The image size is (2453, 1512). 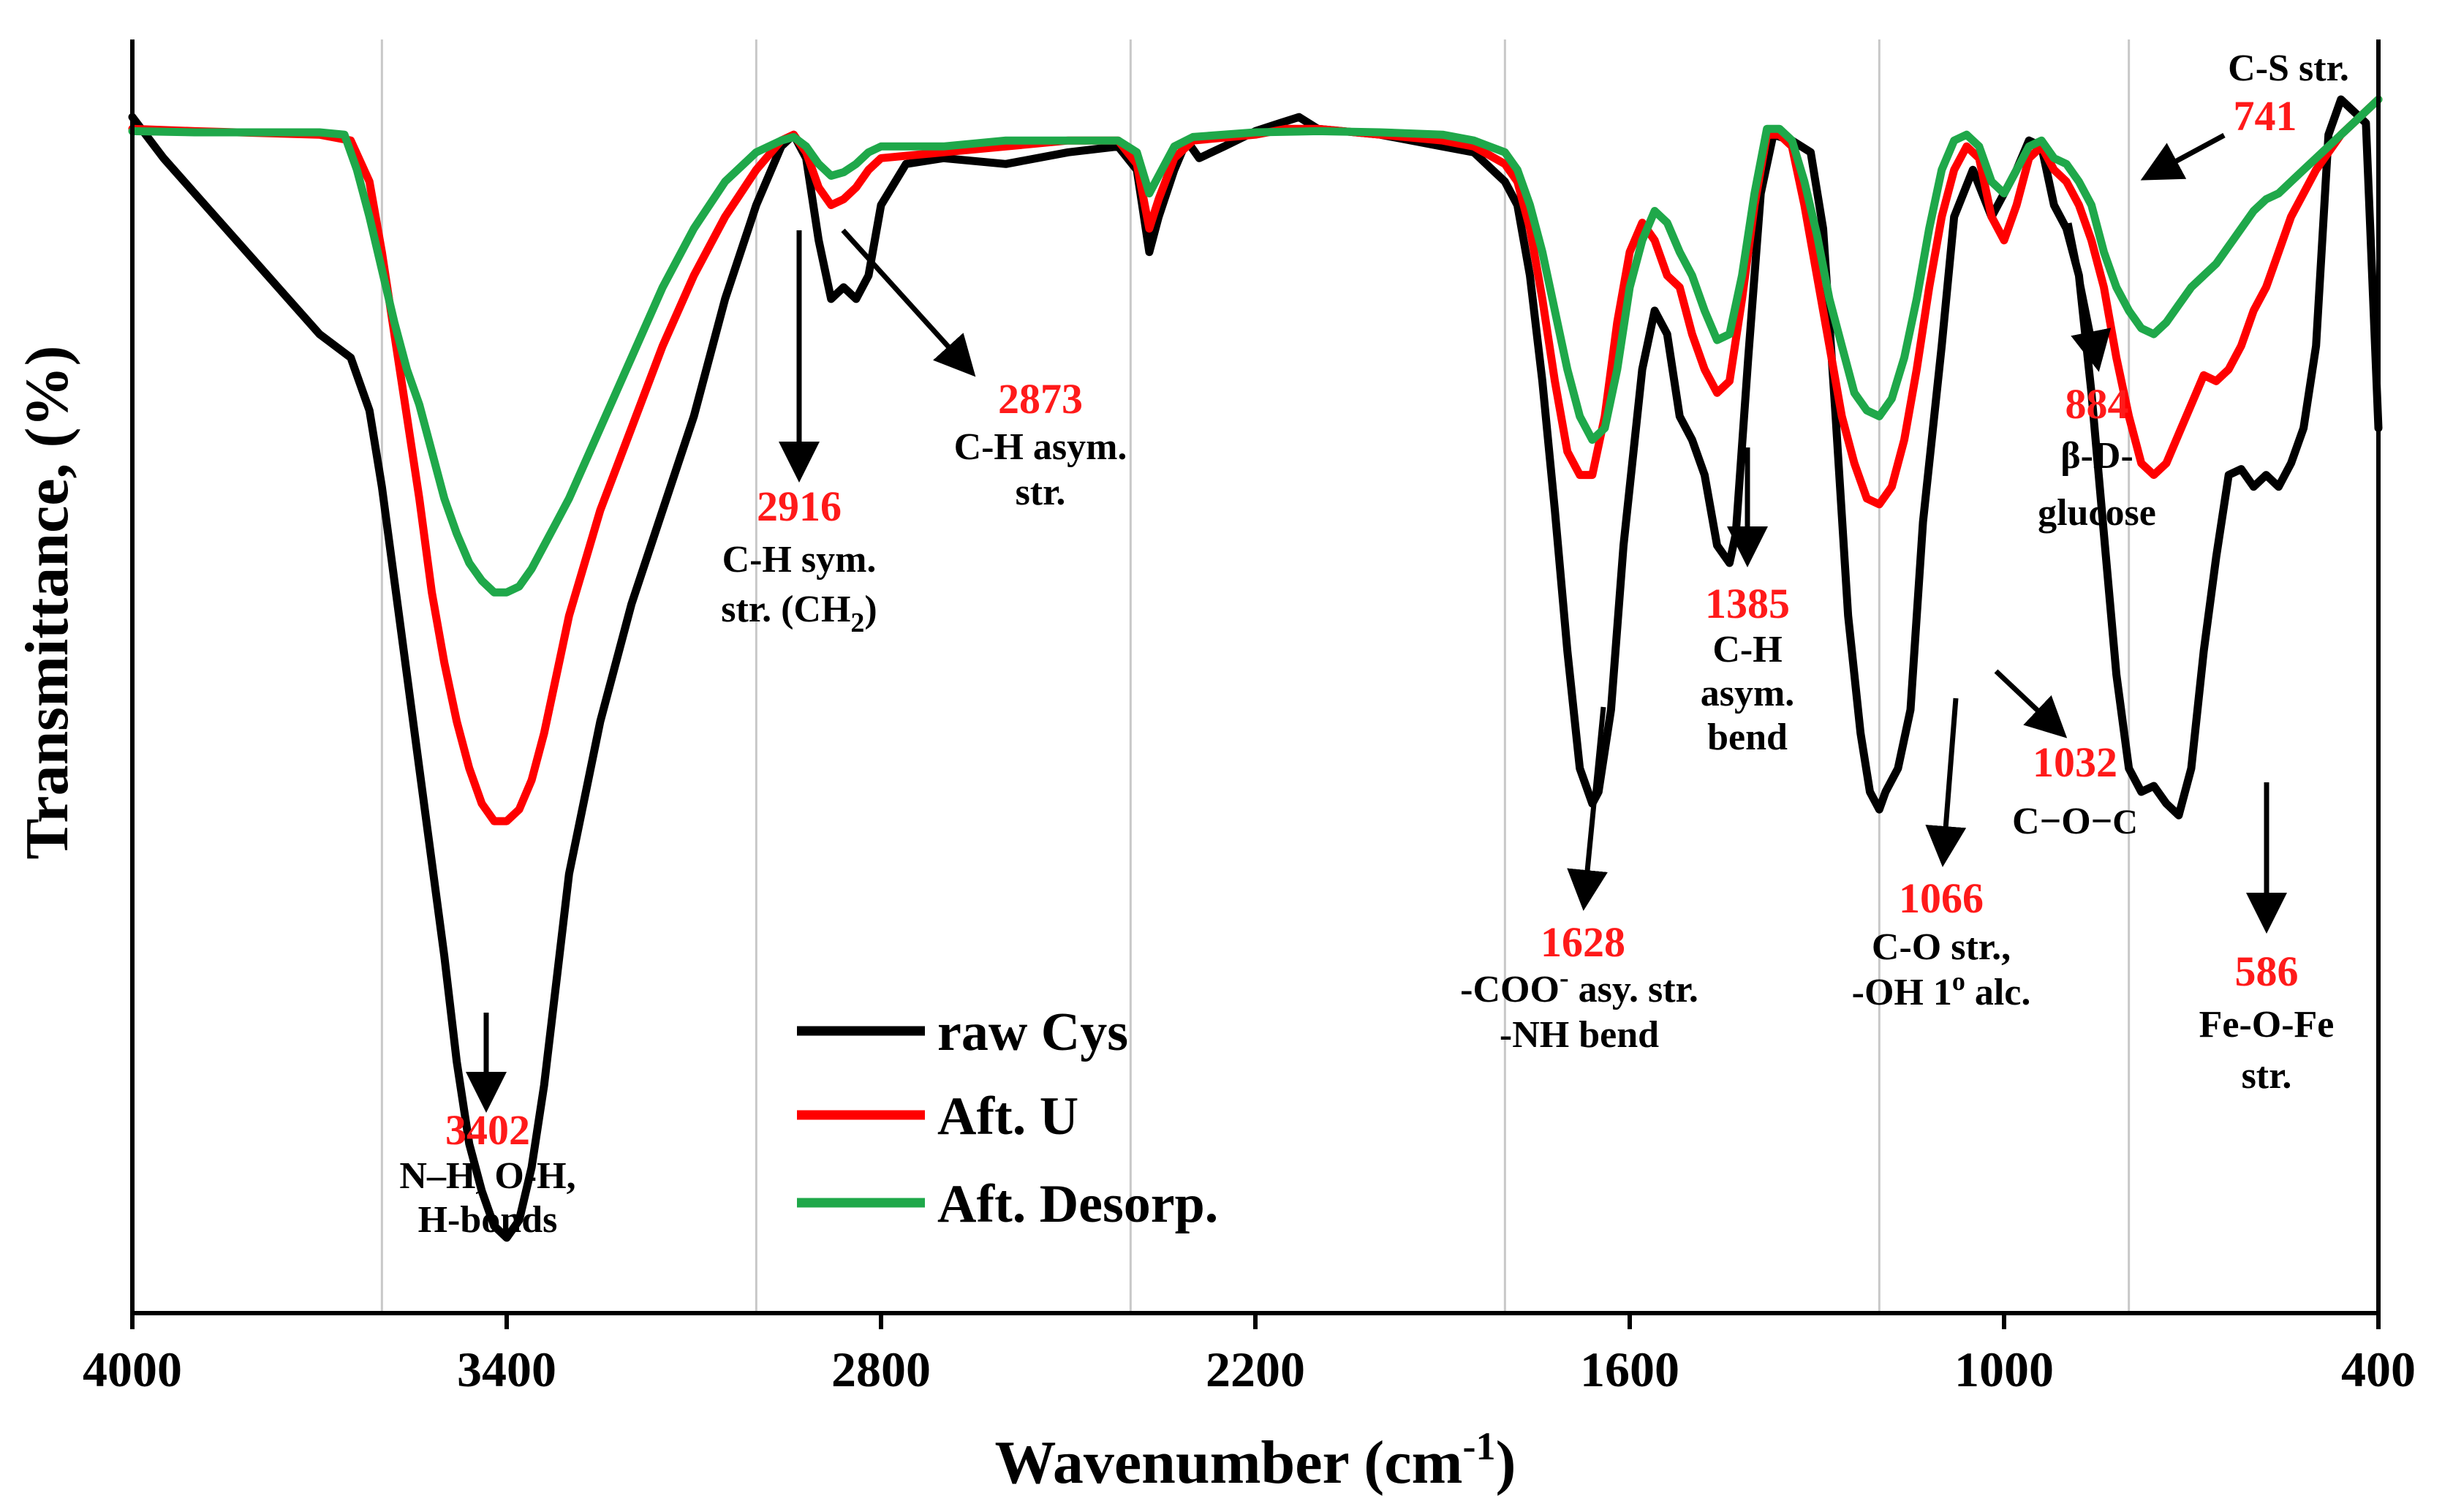 What do you see at coordinates (2267, 1025) in the screenshot?
I see `peak-label-586-line1: Fe-O-Fe` at bounding box center [2267, 1025].